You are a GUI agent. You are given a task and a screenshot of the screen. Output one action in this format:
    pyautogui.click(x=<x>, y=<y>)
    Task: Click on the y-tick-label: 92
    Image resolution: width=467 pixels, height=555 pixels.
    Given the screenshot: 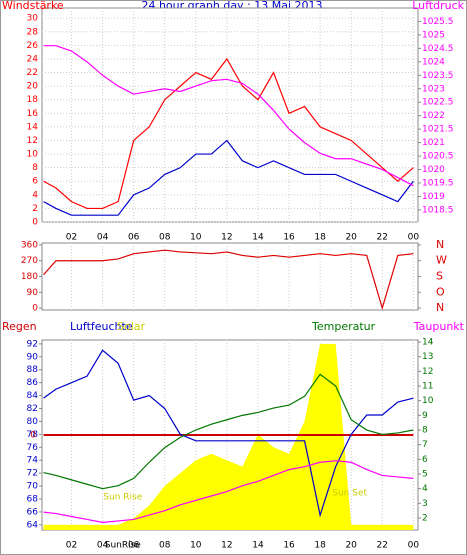 What is the action you would take?
    pyautogui.click(x=32, y=344)
    